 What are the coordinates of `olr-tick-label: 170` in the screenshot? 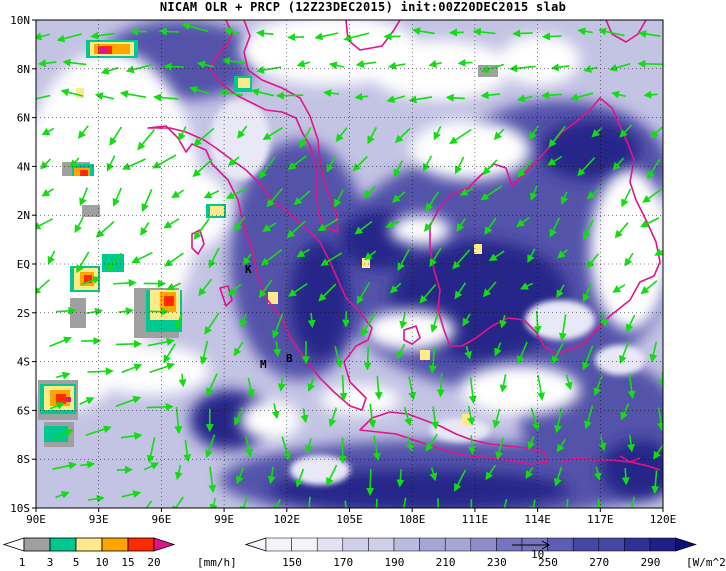 It's located at (343, 562).